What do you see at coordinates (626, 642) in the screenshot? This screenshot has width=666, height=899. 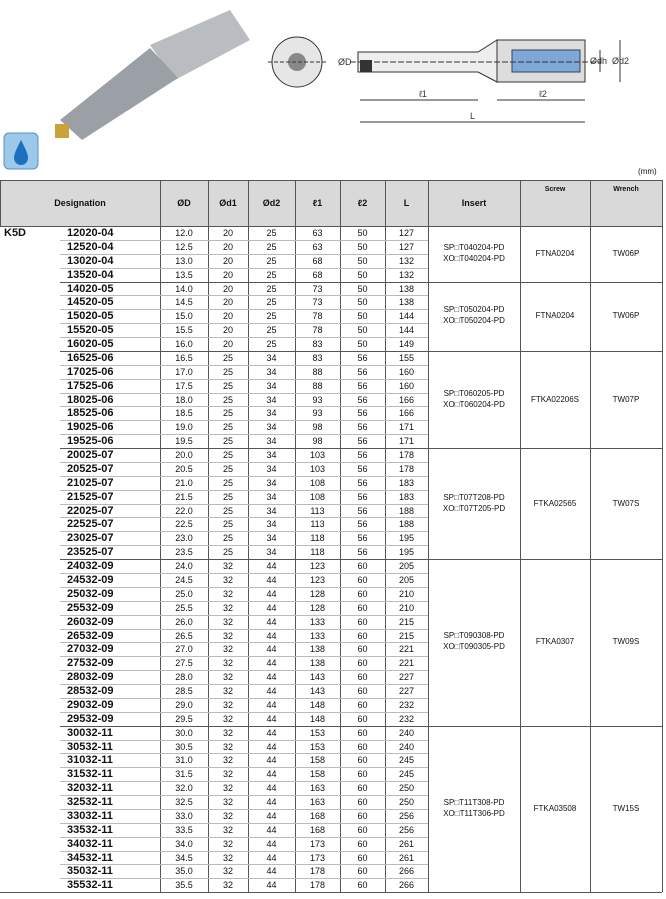 I see `wrench: TW09S` at bounding box center [626, 642].